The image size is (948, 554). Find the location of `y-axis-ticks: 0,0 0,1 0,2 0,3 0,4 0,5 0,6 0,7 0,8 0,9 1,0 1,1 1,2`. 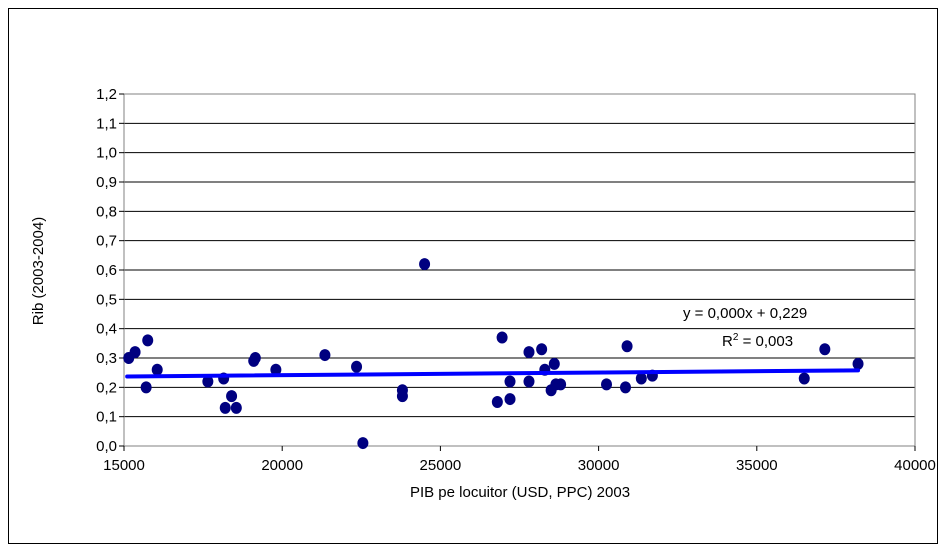

y-axis-ticks: 0,0 0,1 0,2 0,3 0,4 0,5 0,6 0,7 0,8 0,9 1,0 1,1 1,2 is located at coordinates (110, 270).